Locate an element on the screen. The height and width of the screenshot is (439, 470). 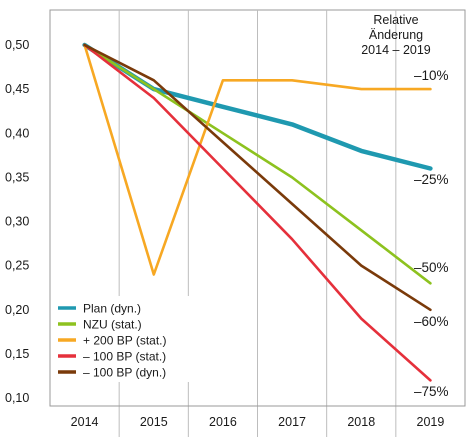
y-axis-ticks: 0,10 0,15 0,20 0,25 0,30 0,35 0,40 0,45 0,50 is located at coordinates (17, 221).